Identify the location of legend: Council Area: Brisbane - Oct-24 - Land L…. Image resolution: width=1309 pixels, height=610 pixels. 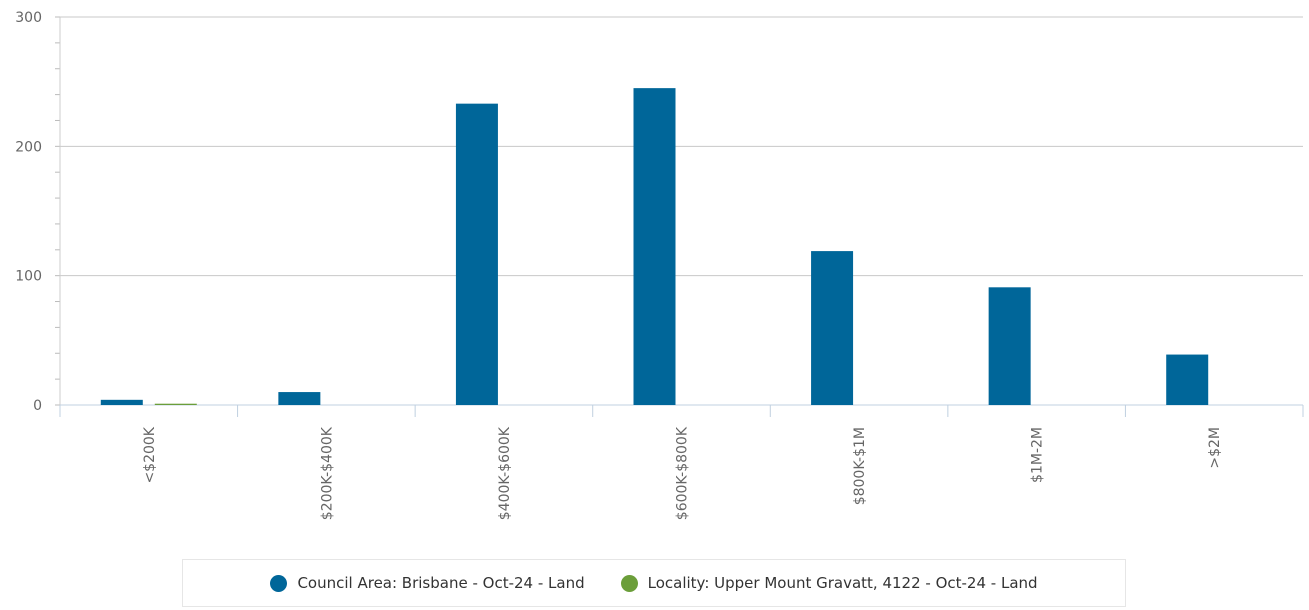
(654, 583).